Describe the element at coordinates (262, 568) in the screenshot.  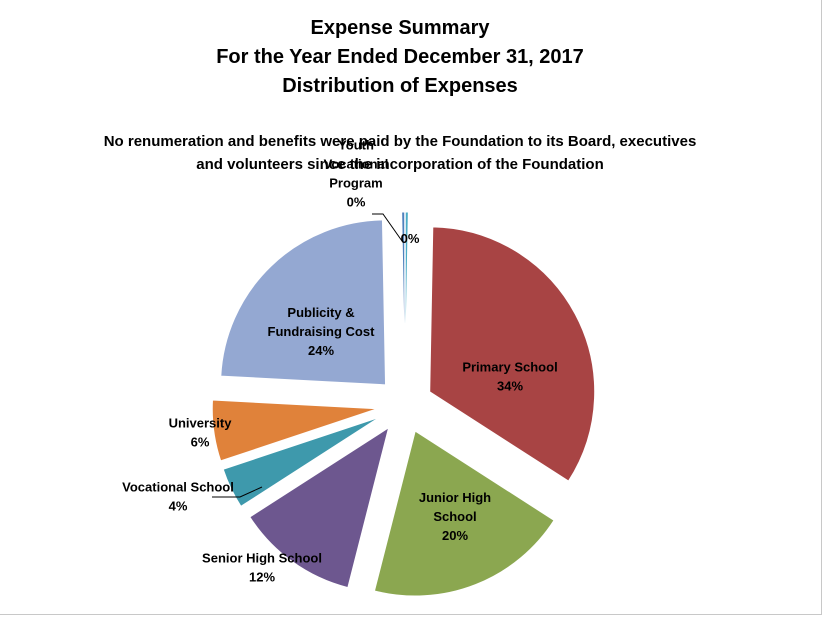
I see `data-label-senior-high-school: Senior High School 12%` at that location.